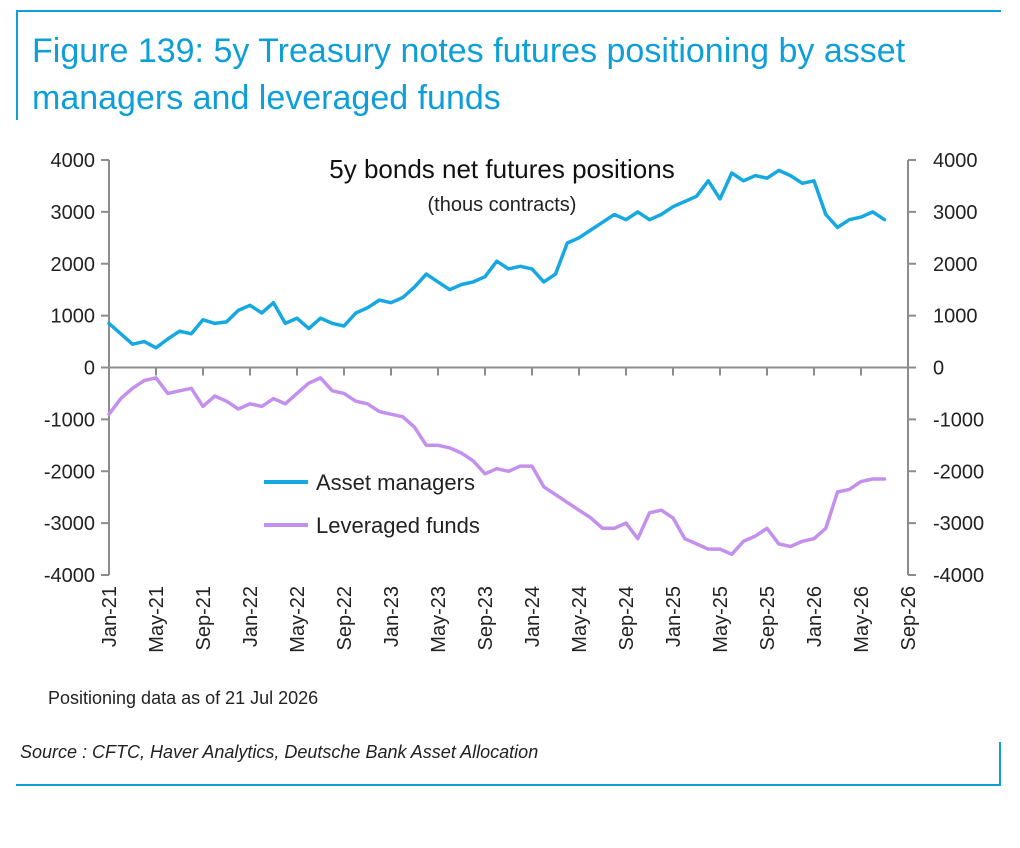 The height and width of the screenshot is (848, 1020). I want to click on y-tick-label-left: 3000, so click(73, 213).